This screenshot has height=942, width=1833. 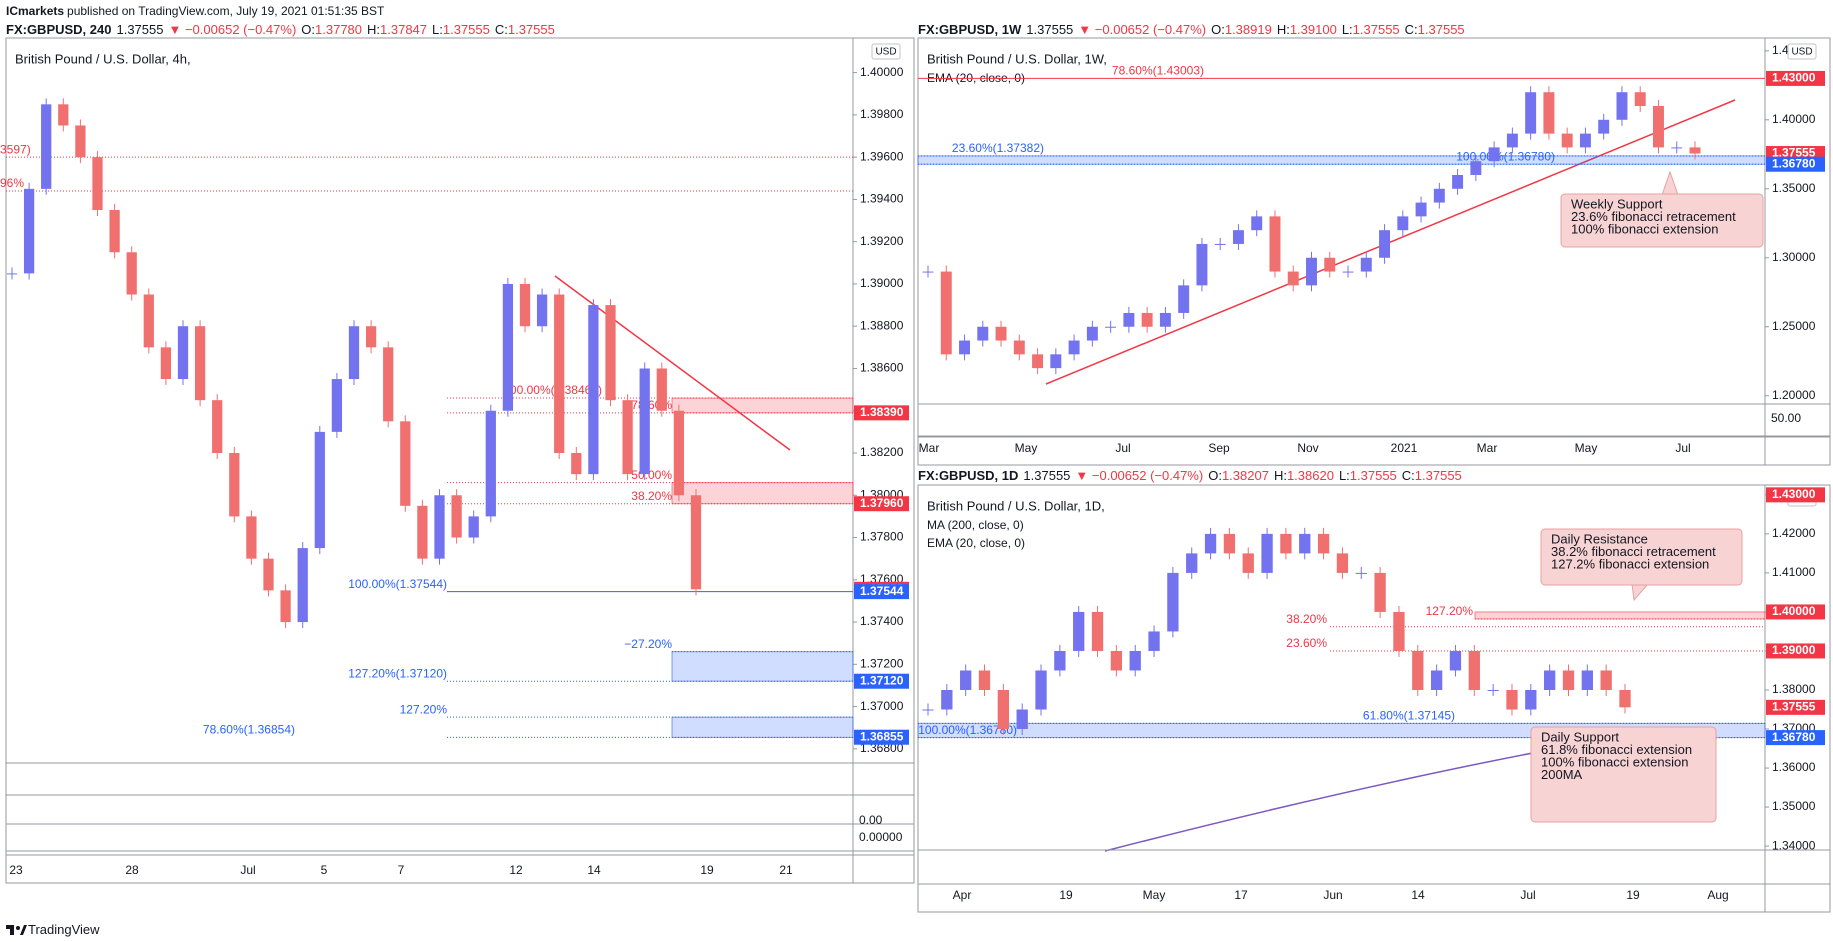 I want to click on x-tick-label: 12, so click(x=516, y=870).